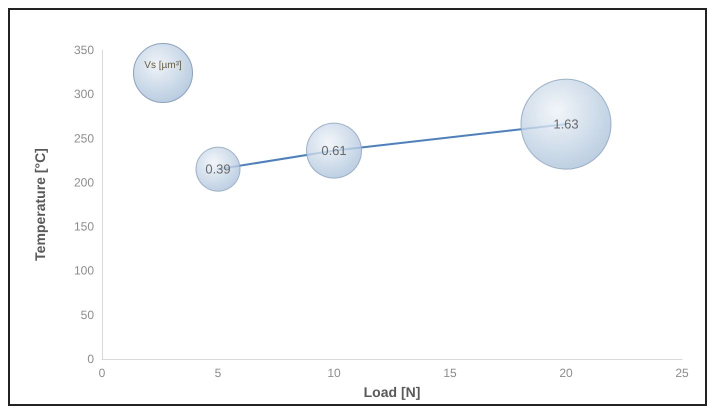 The width and height of the screenshot is (717, 416). What do you see at coordinates (84, 227) in the screenshot?
I see `y-tick-label: 150` at bounding box center [84, 227].